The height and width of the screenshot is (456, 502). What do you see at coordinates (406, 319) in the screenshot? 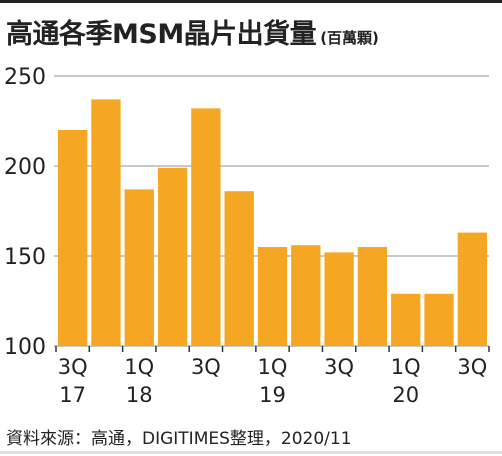
I see `bar-1Q20` at bounding box center [406, 319].